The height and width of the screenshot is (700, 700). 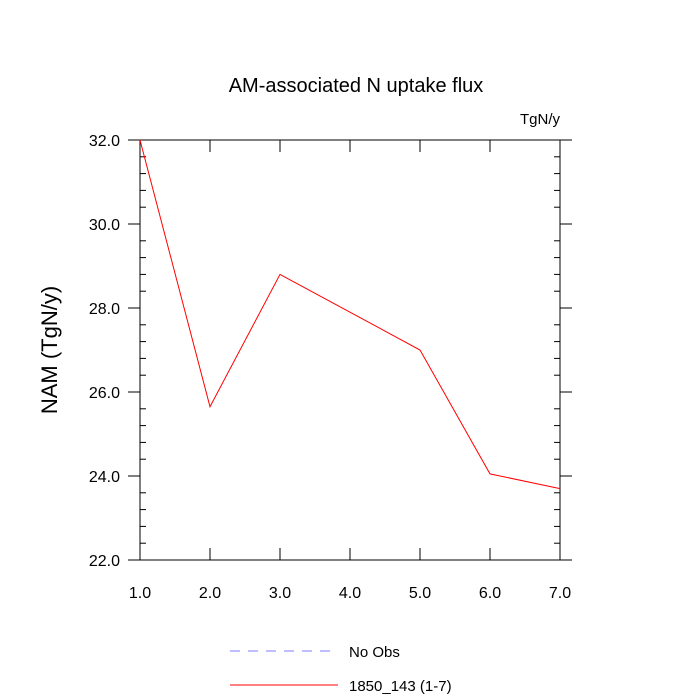 What do you see at coordinates (140, 593) in the screenshot?
I see `x-tick-label: 1.0` at bounding box center [140, 593].